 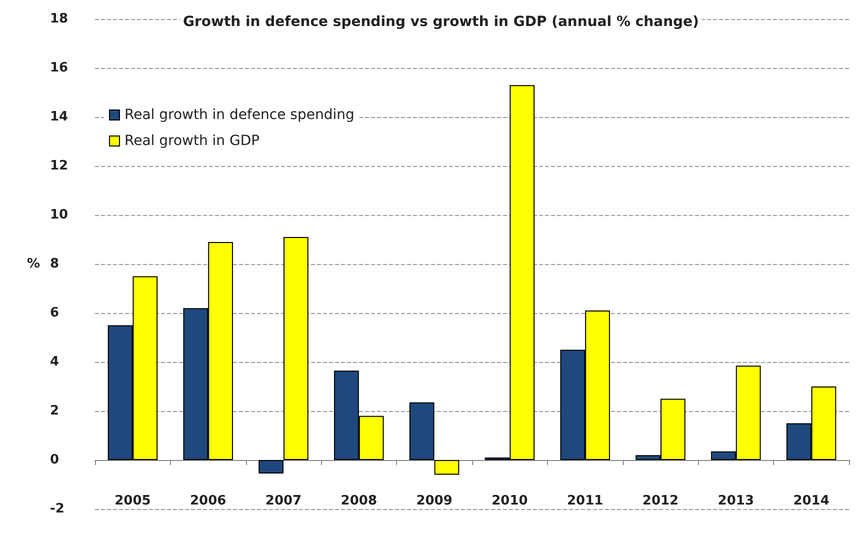 I want to click on x-tick-label: 2008, so click(x=358, y=501).